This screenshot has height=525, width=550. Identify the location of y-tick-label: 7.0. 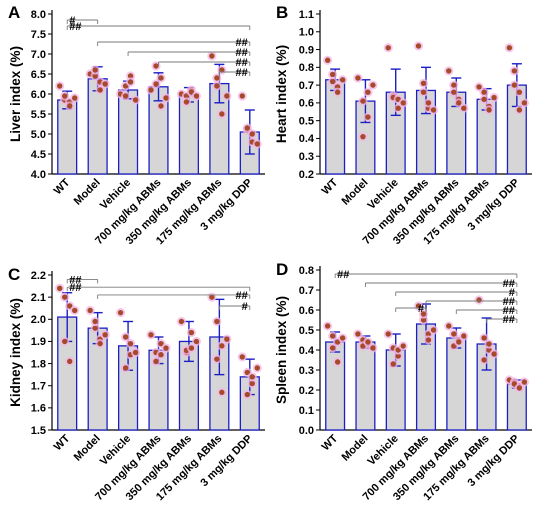
(38, 55).